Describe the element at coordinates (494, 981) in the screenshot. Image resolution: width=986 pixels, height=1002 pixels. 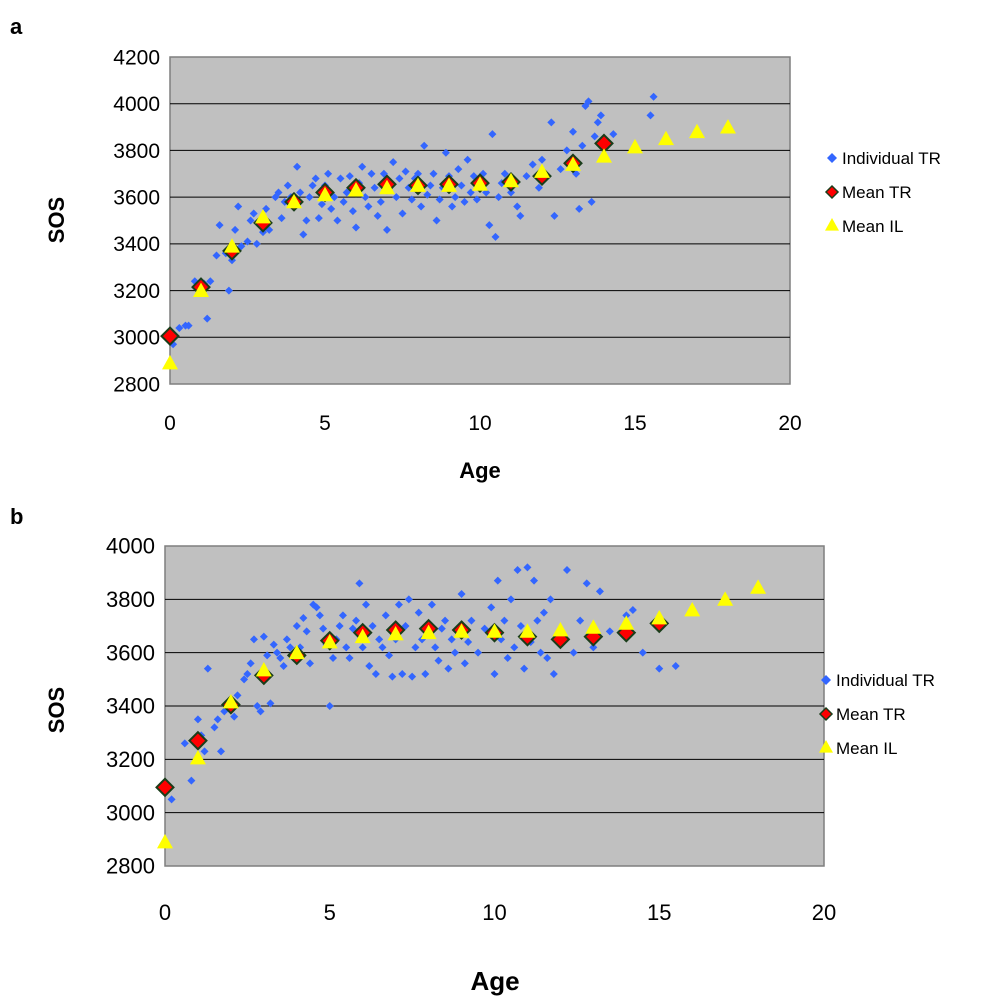
I see `x-axis-label: Age` at that location.